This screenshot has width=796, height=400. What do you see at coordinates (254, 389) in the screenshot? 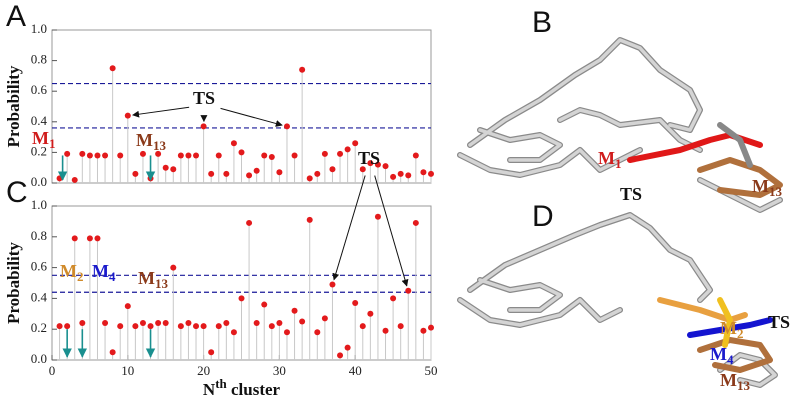
I see `x-axis-label-rest: cluster` at bounding box center [254, 389].